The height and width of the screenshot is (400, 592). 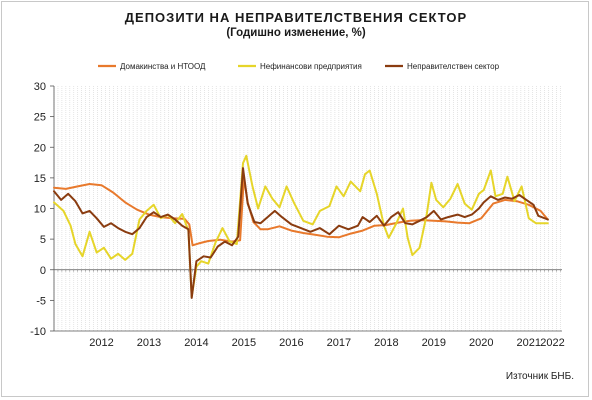 I want to click on legend-label: Домакинства и НТООД, so click(x=163, y=66).